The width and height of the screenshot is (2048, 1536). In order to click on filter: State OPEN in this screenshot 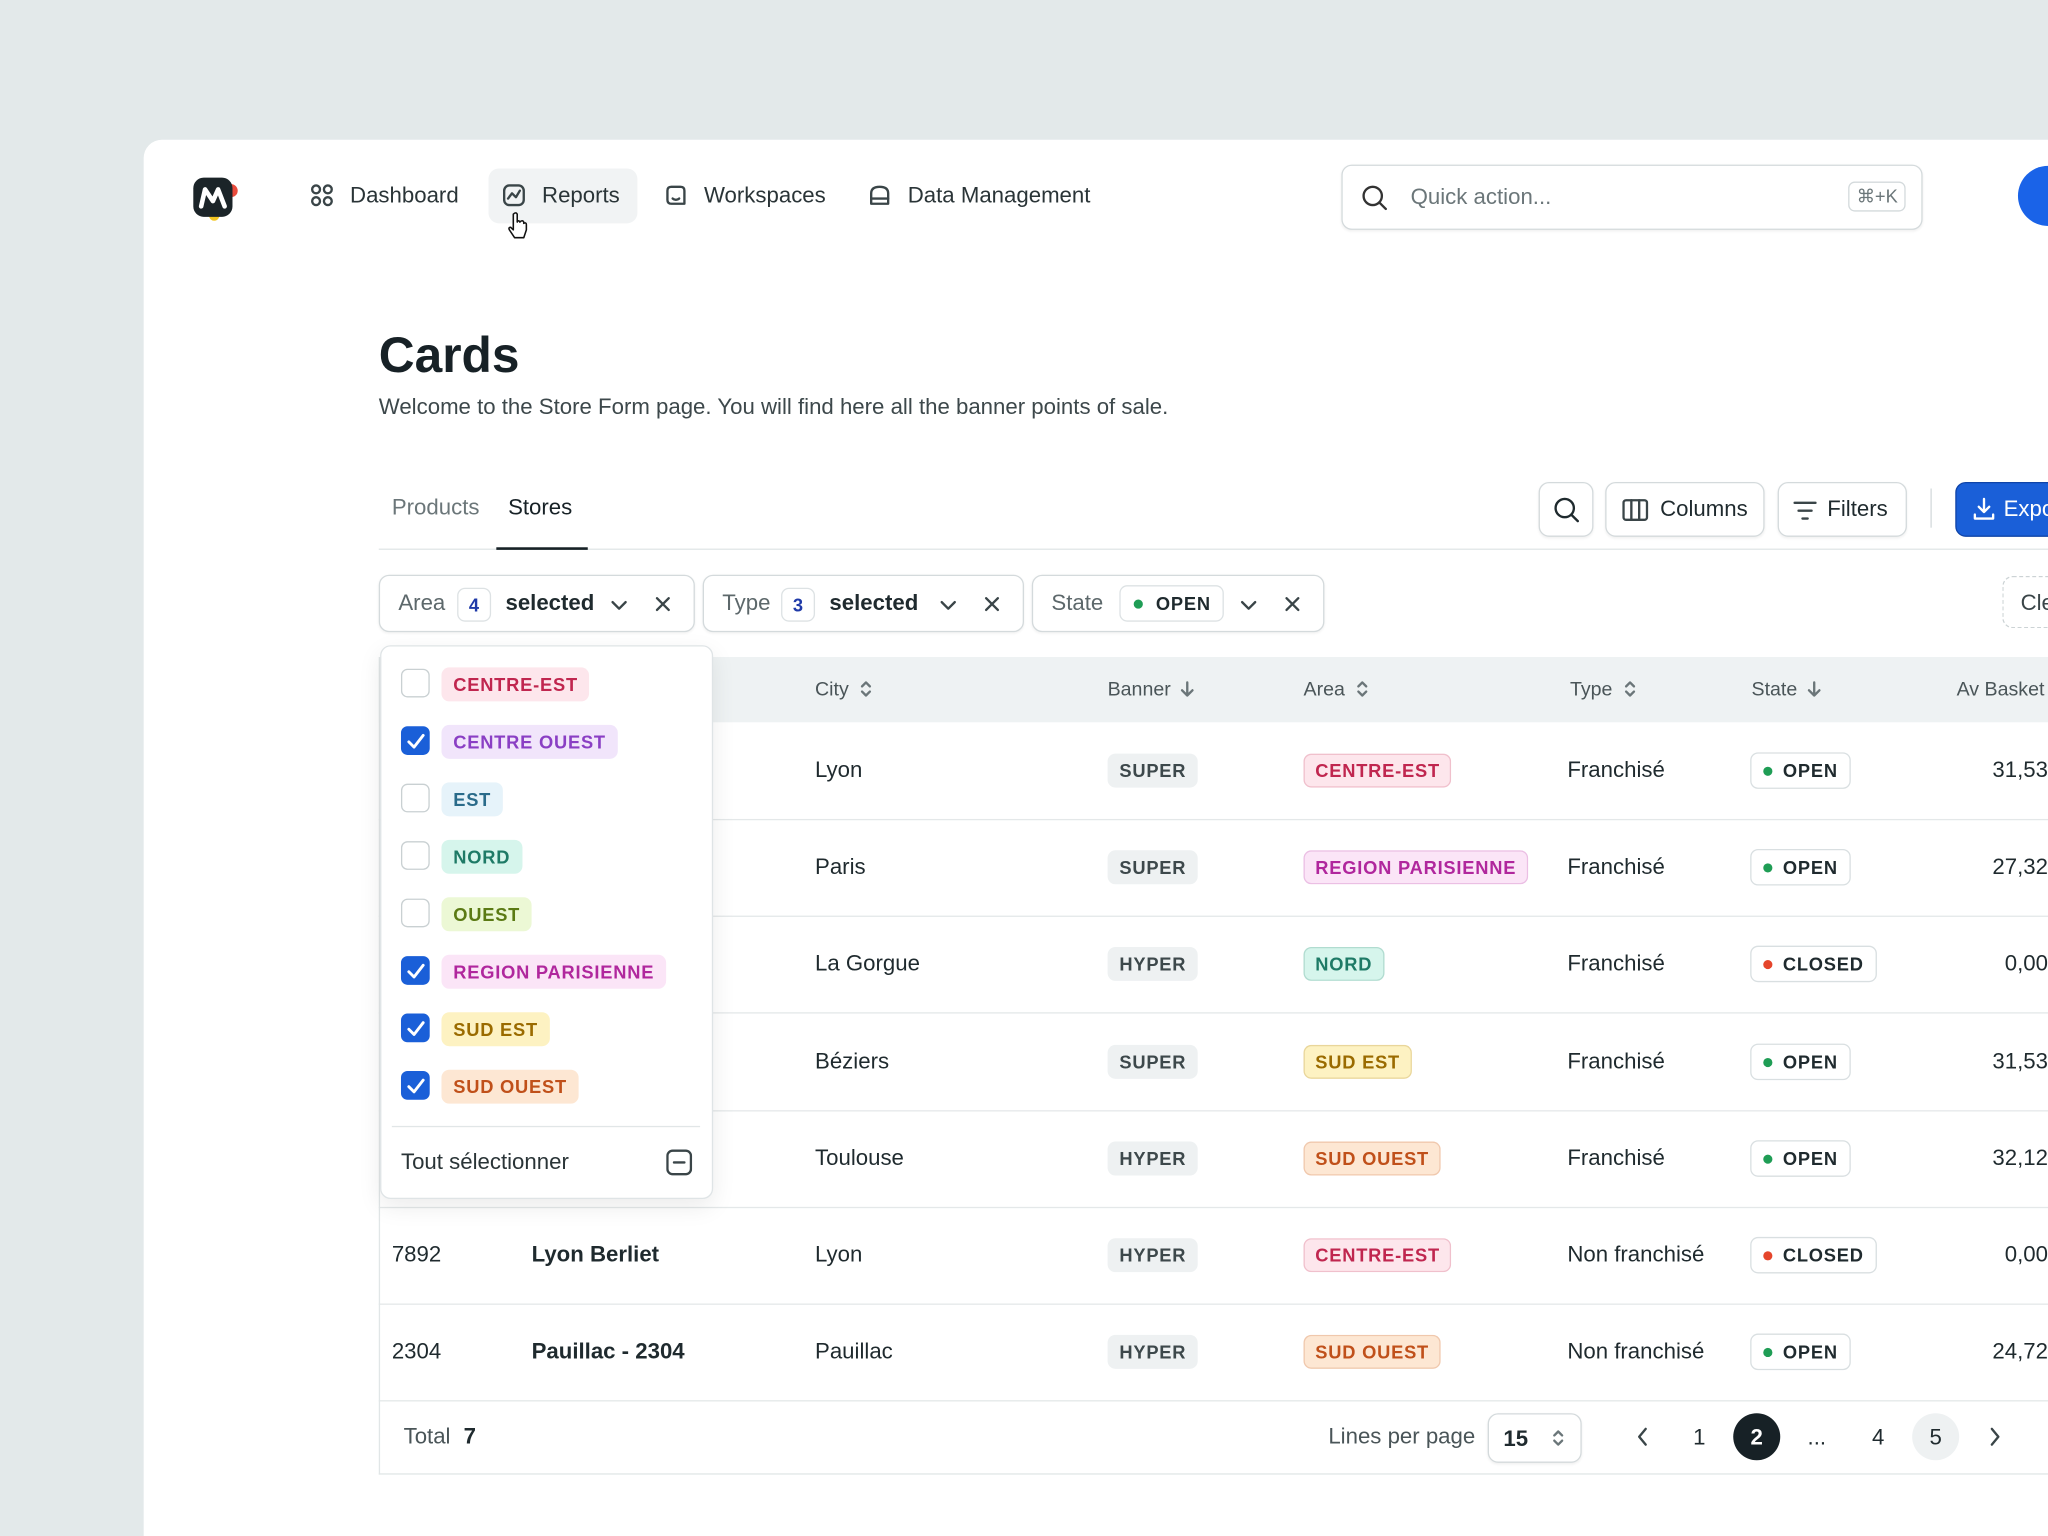, I will do `click(1178, 603)`.